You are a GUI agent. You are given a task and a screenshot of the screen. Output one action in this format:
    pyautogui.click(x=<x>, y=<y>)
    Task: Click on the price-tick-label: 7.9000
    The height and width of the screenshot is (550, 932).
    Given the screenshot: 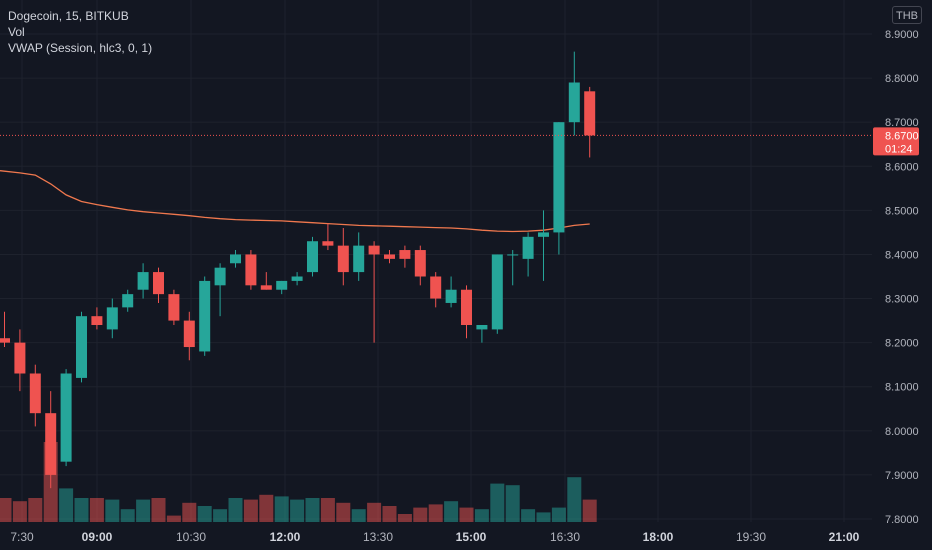 What is the action you would take?
    pyautogui.click(x=902, y=476)
    